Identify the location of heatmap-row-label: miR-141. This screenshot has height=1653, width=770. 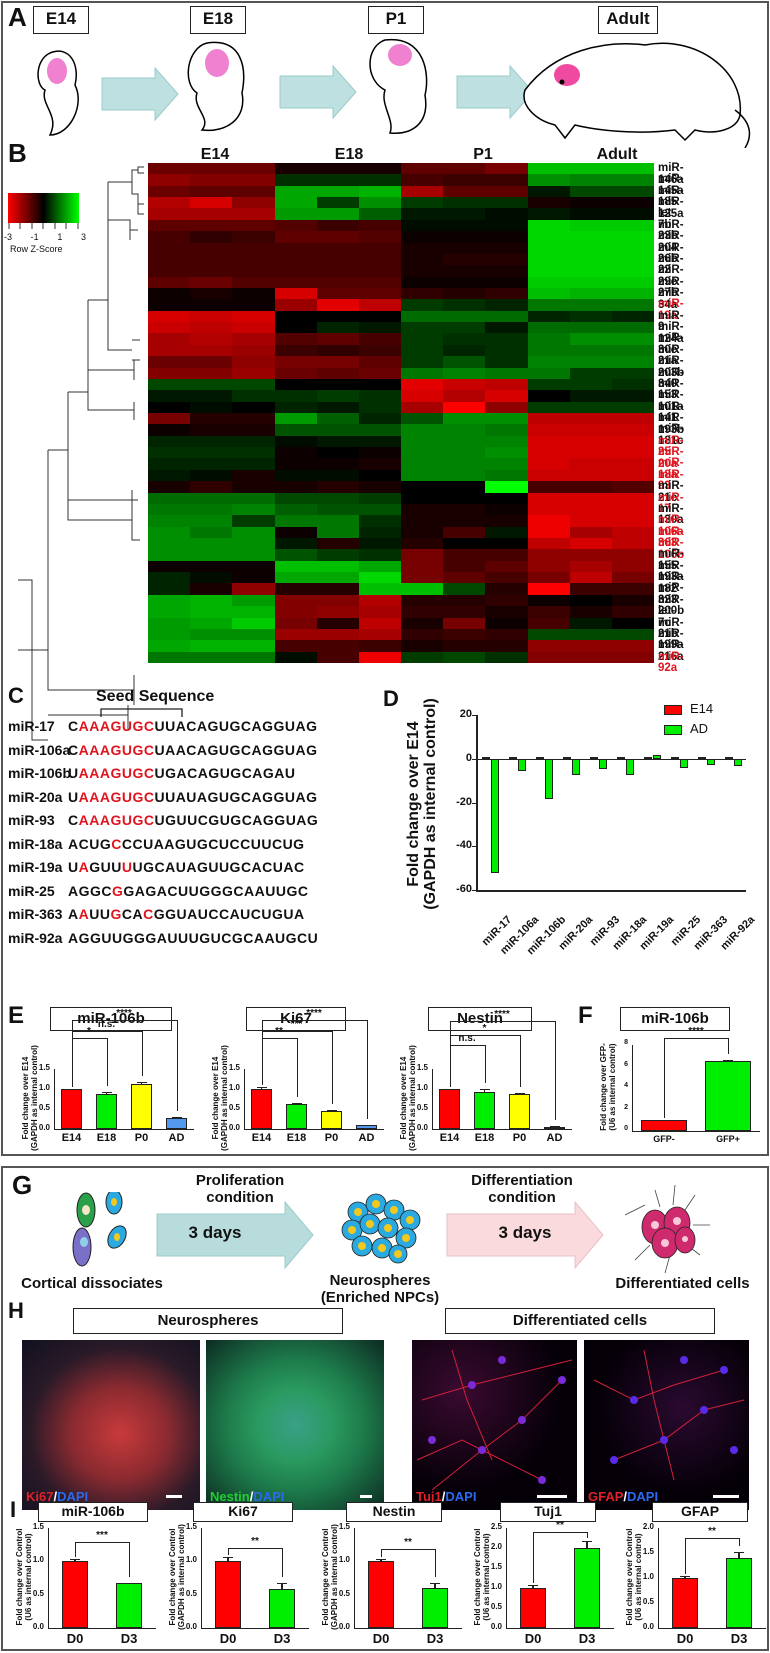
(671, 412).